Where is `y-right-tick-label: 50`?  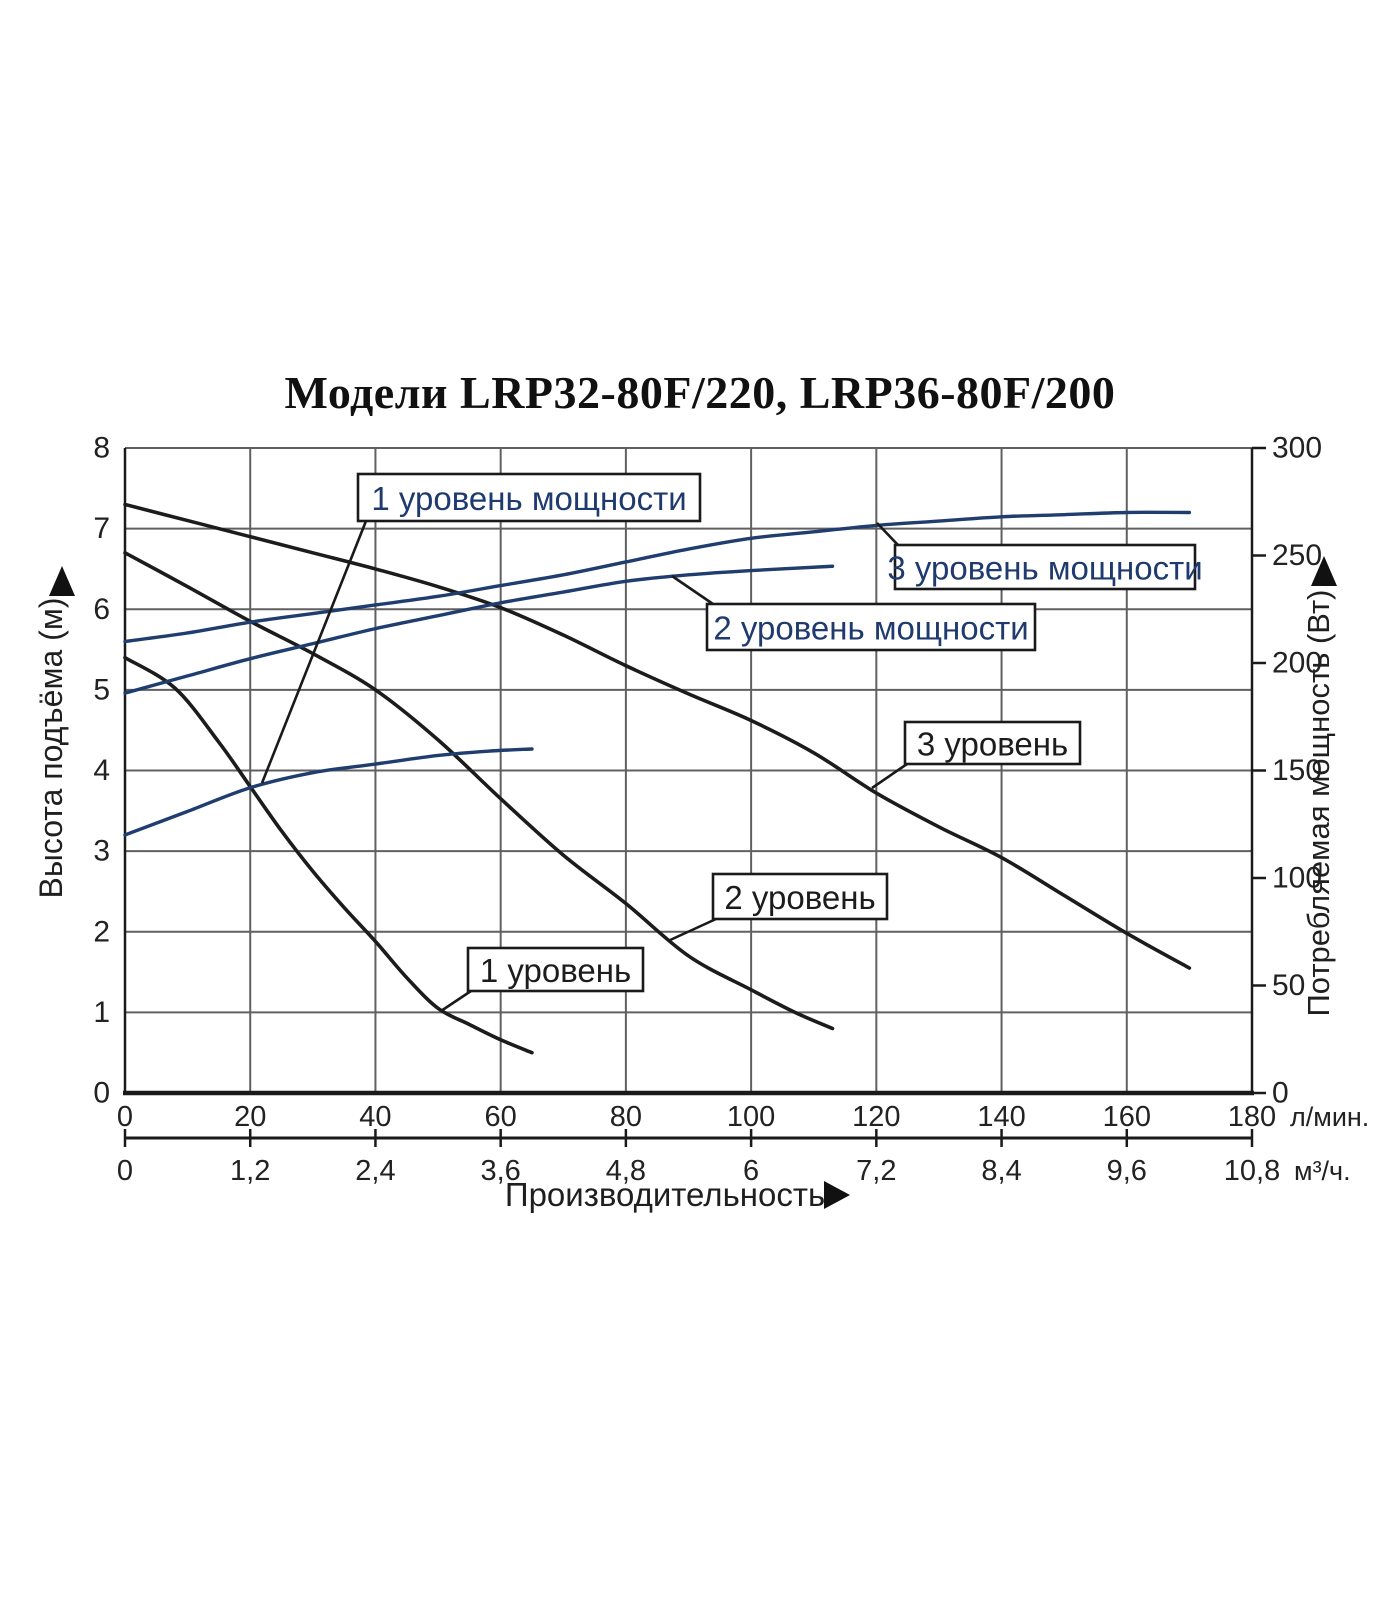
y-right-tick-label: 50 is located at coordinates (1288, 985).